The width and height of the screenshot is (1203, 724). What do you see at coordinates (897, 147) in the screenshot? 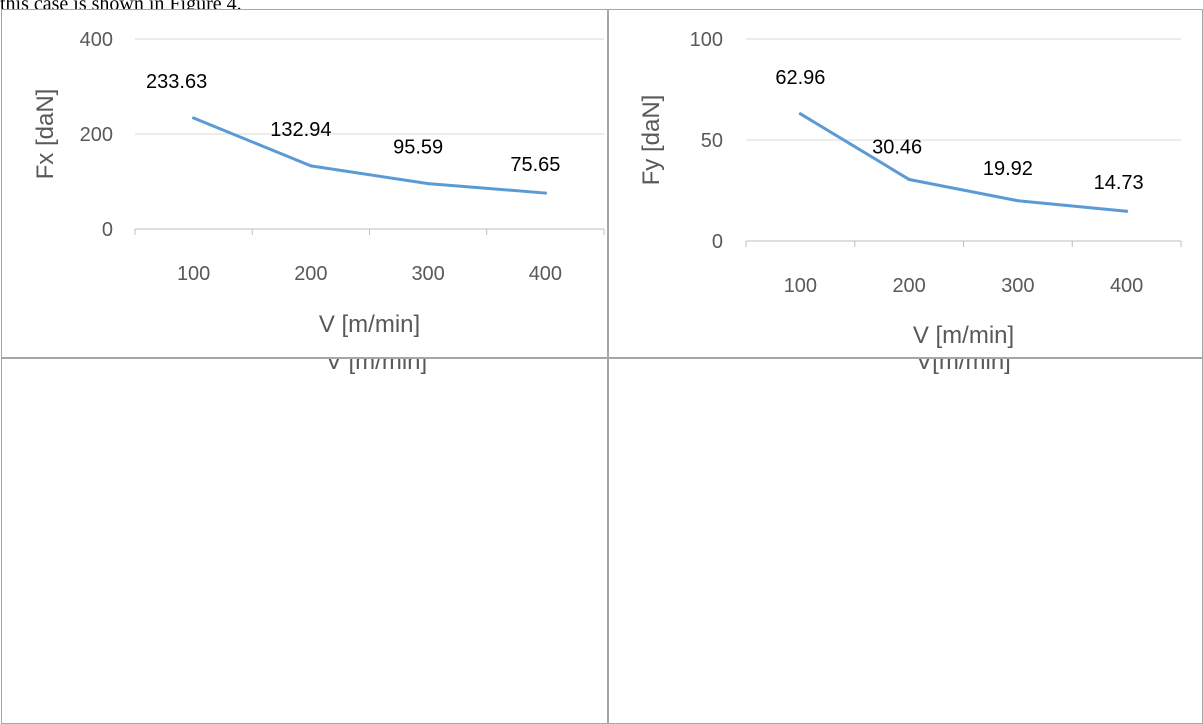
I see `data-label: 30.46` at bounding box center [897, 147].